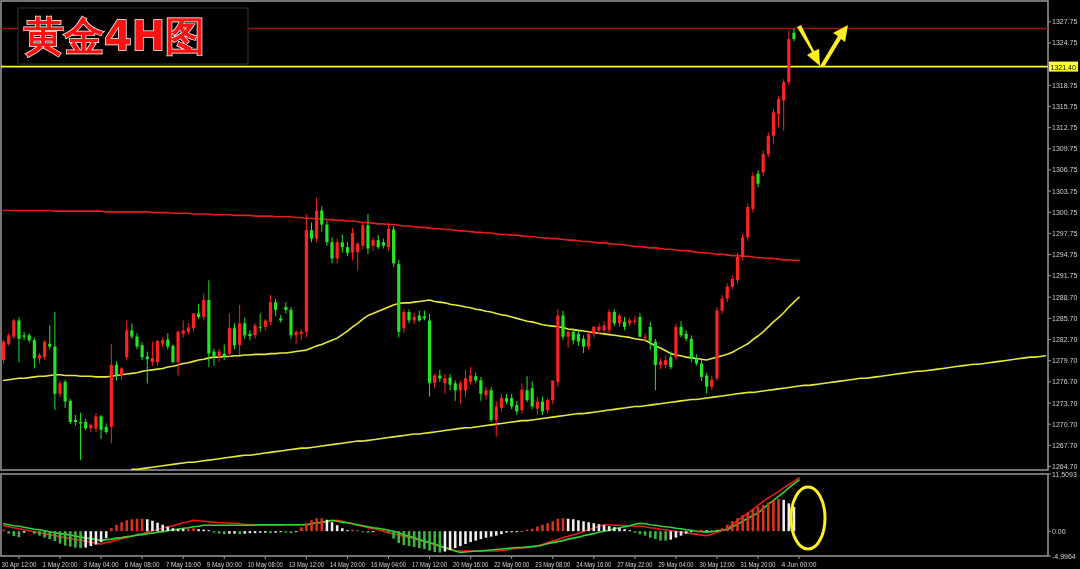 The width and height of the screenshot is (1080, 569). Describe the element at coordinates (401, 339) in the screenshot. I see `line-series` at that location.